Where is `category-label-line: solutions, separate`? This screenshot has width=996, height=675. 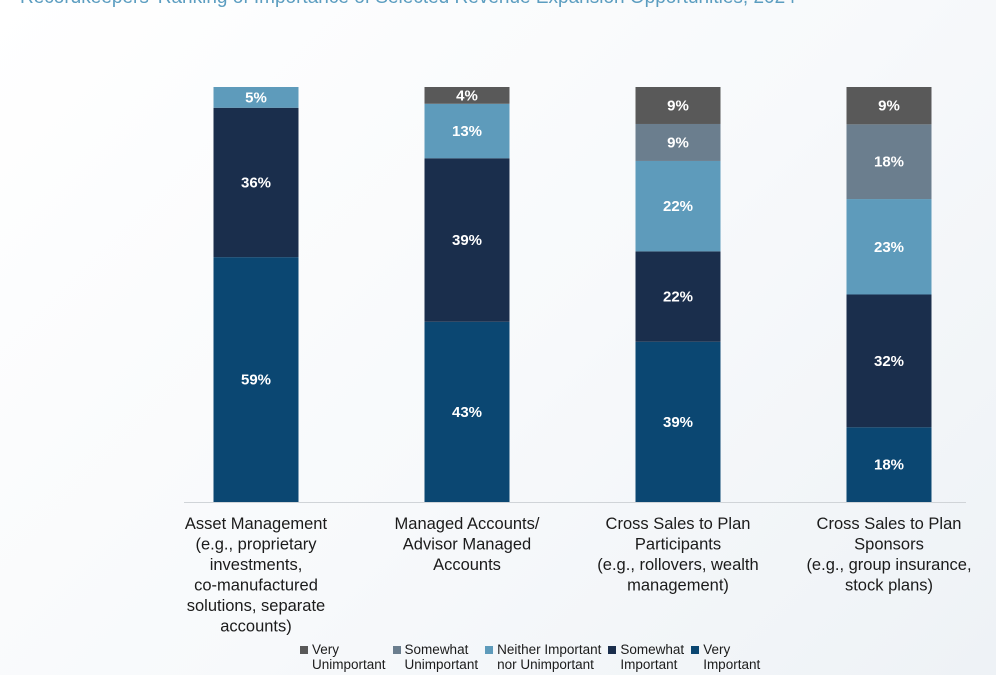
category-label-line: solutions, separate is located at coordinates (256, 606).